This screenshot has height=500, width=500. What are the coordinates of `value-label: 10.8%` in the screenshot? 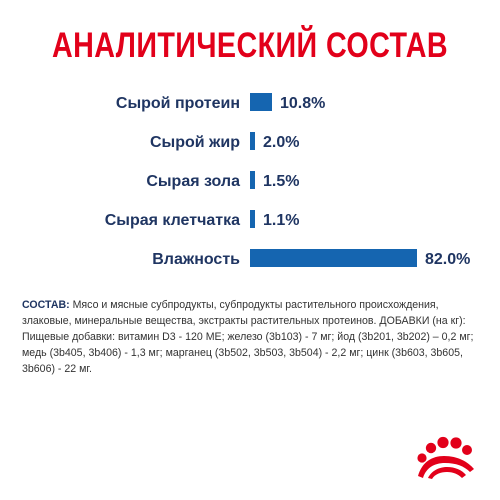 It's located at (302, 103).